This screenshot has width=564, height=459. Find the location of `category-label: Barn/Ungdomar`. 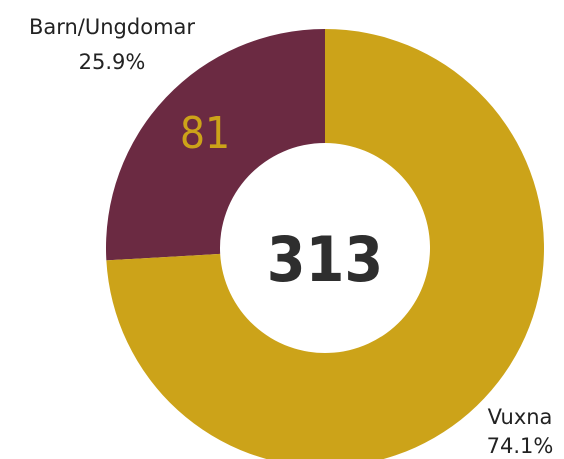

category-label: Barn/Ungdomar is located at coordinates (112, 27).